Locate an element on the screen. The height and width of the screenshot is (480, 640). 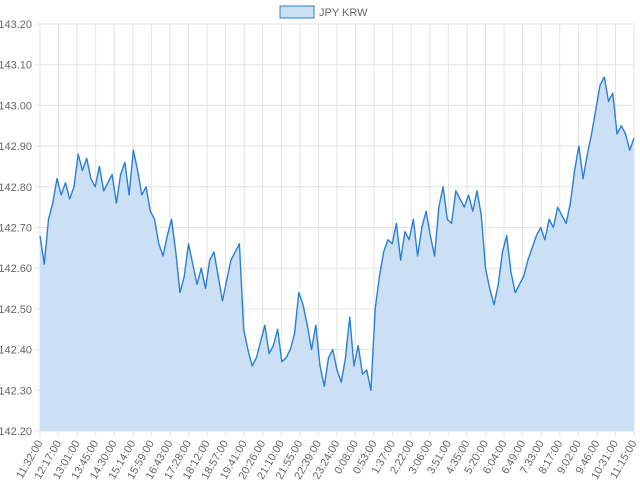
legend: JPY KRW is located at coordinates (323, 12).